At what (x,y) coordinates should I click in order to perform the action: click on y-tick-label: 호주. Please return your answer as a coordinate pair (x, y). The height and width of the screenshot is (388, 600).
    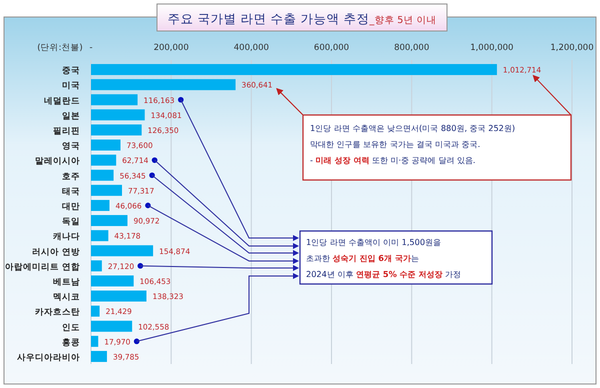
    Looking at the image, I should click on (71, 177).